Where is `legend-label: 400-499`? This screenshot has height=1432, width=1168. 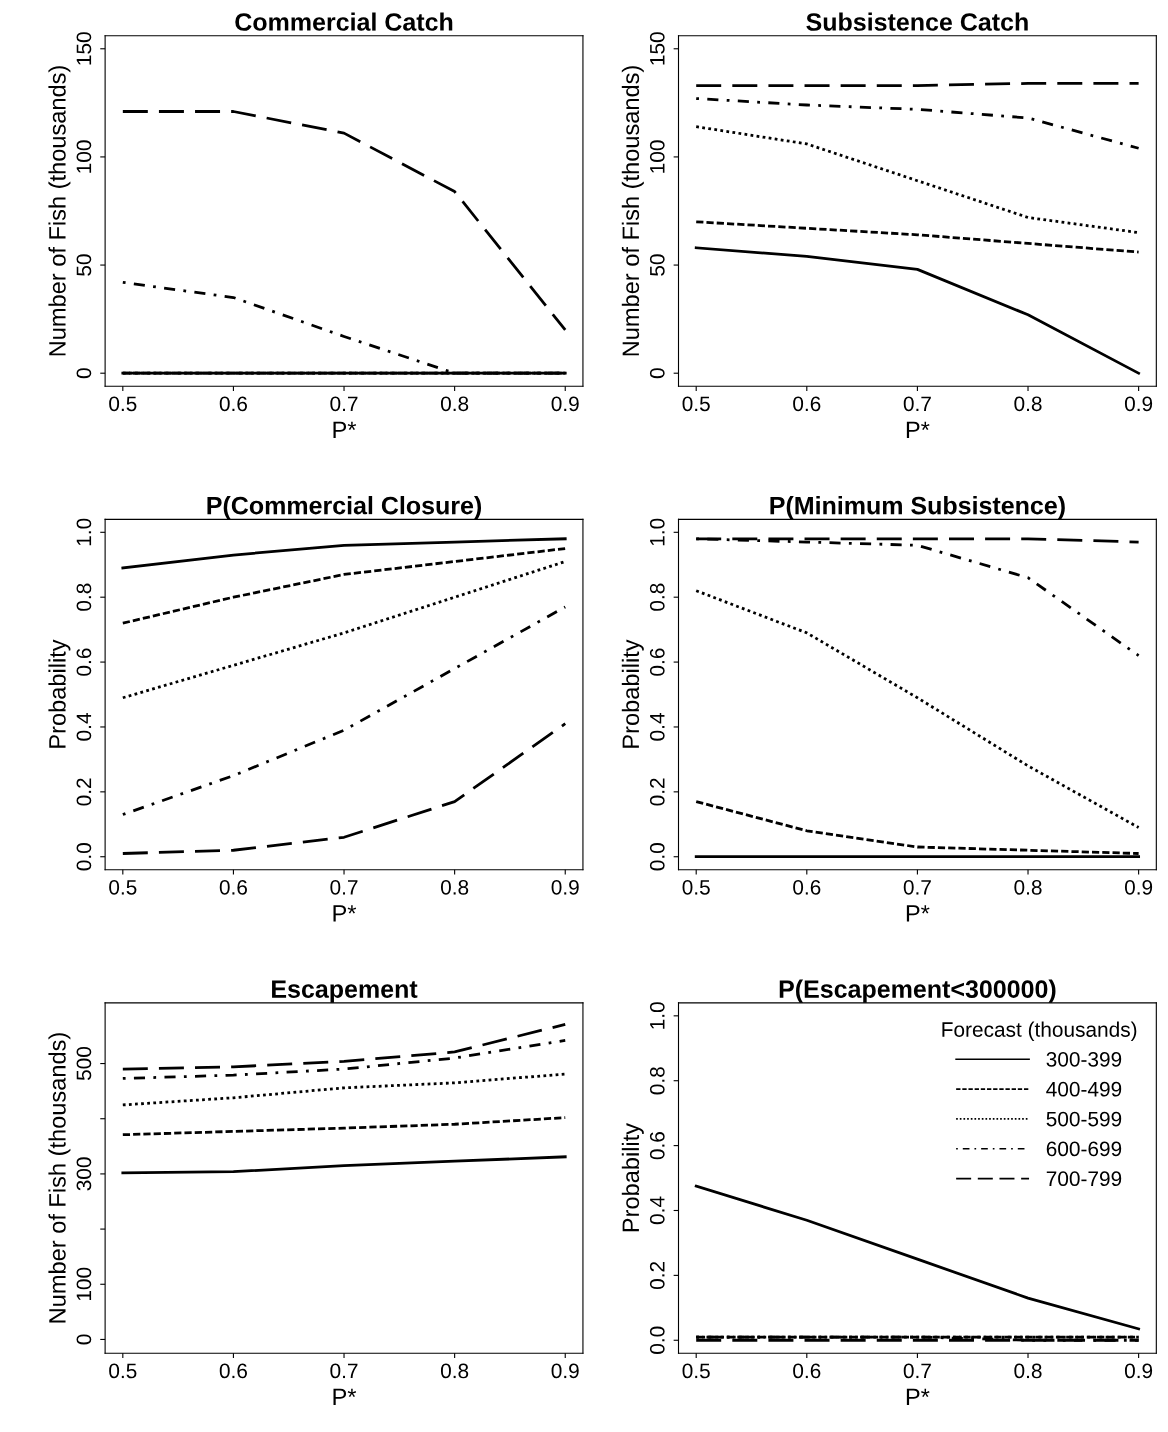 legend-label: 400-499 is located at coordinates (1084, 1089).